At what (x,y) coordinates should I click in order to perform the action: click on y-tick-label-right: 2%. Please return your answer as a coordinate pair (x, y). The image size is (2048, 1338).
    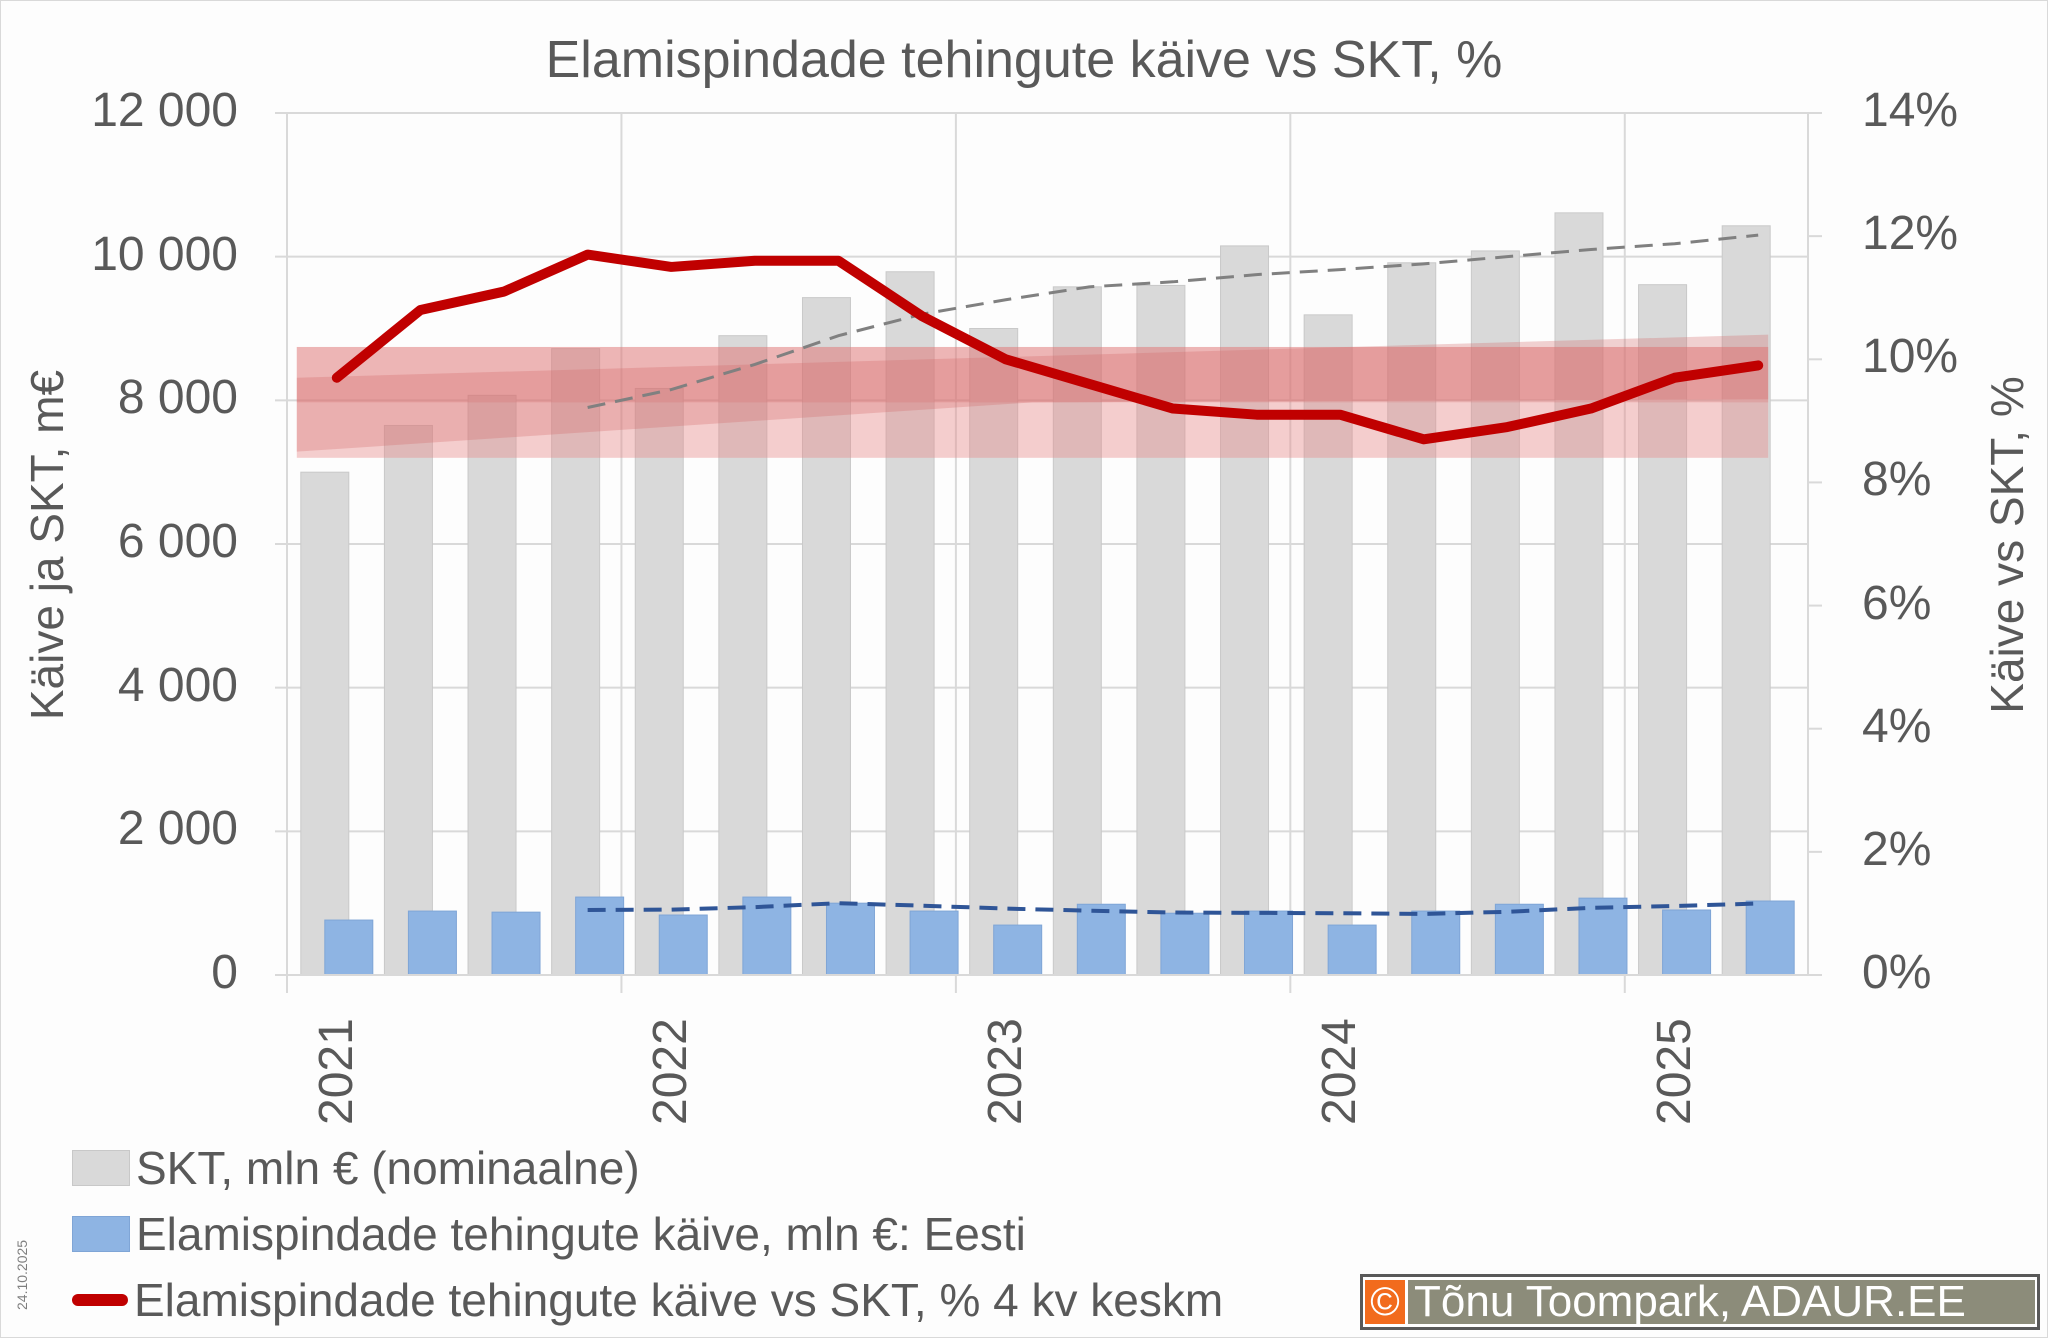
    Looking at the image, I should click on (1897, 849).